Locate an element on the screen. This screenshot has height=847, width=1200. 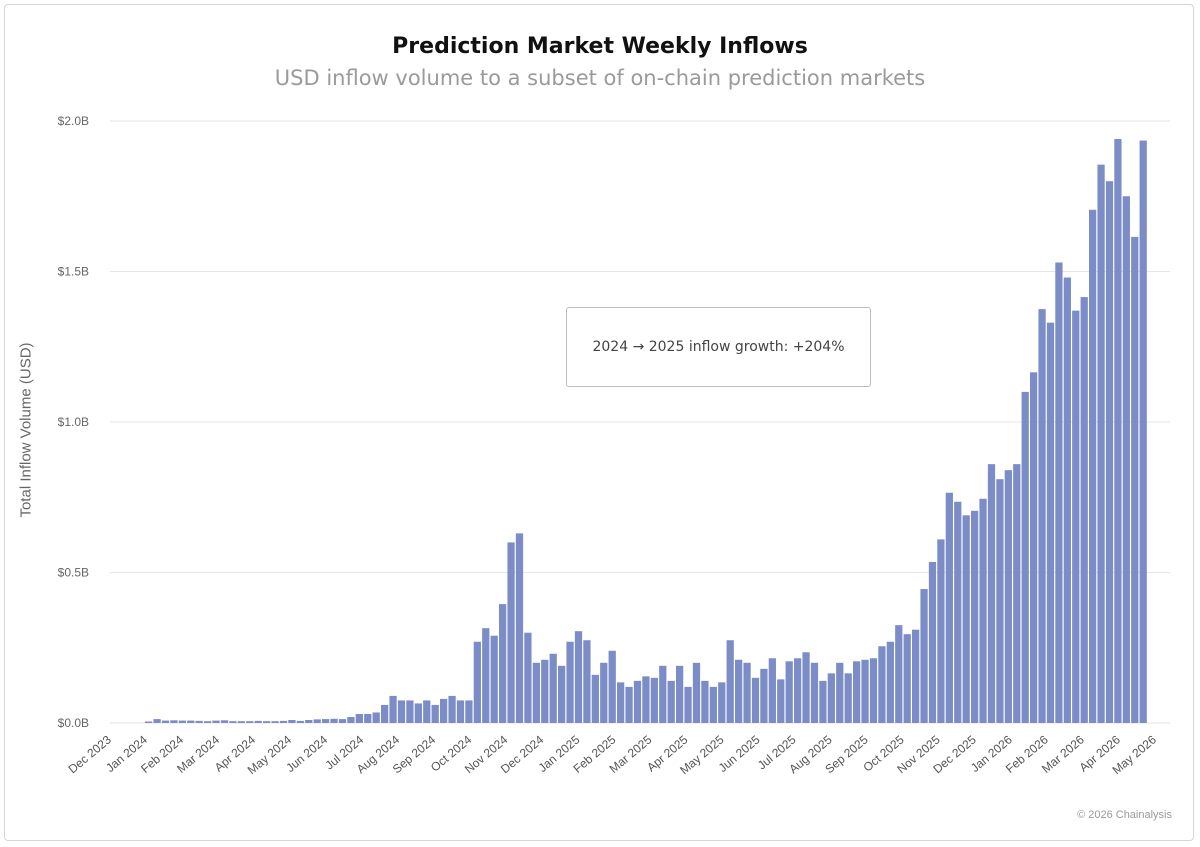
y-tick-labels: $0.0B $0.5B $1.0B $1.5B $2.0B is located at coordinates (73, 422).